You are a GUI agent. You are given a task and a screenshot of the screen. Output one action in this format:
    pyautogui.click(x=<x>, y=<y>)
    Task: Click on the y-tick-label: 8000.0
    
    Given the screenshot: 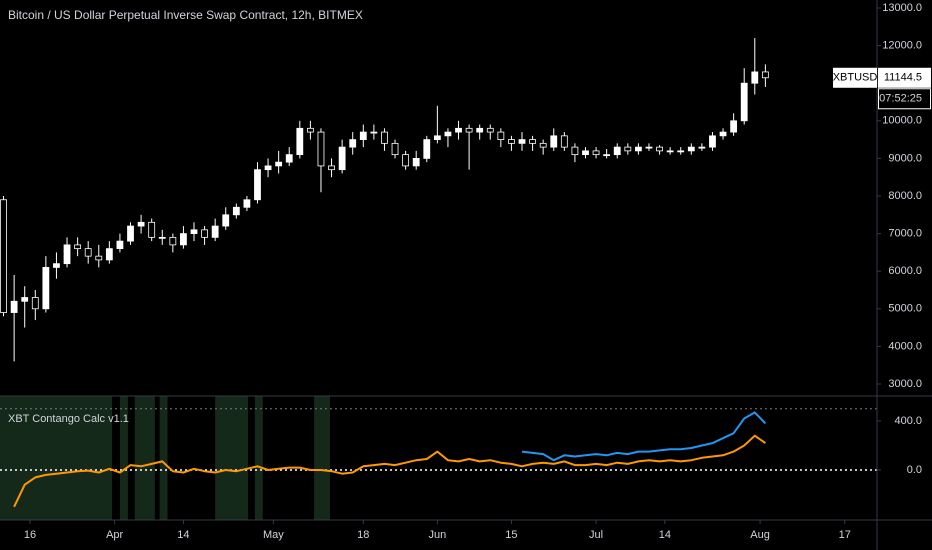 What is the action you would take?
    pyautogui.click(x=905, y=196)
    